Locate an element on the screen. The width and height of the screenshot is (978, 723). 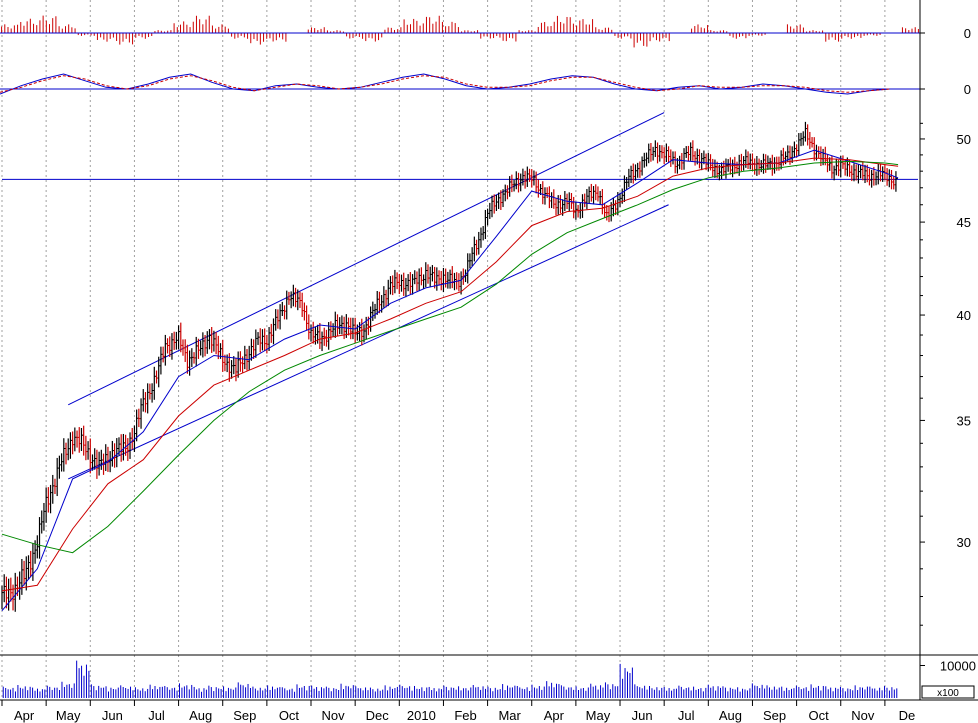
oscillator-histogram-panel is located at coordinates (460, 31).